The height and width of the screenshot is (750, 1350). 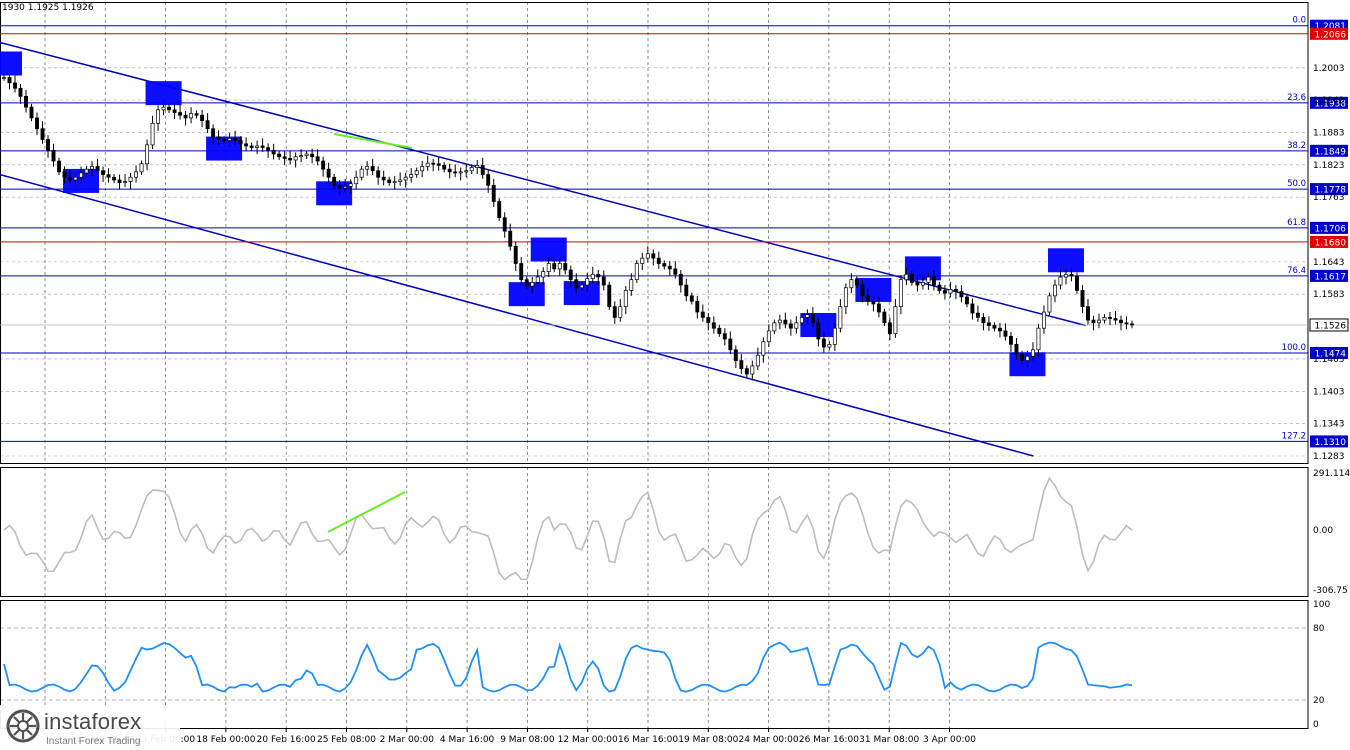 What do you see at coordinates (93, 741) in the screenshot?
I see `logo-tagline: Instant Forex Trading` at bounding box center [93, 741].